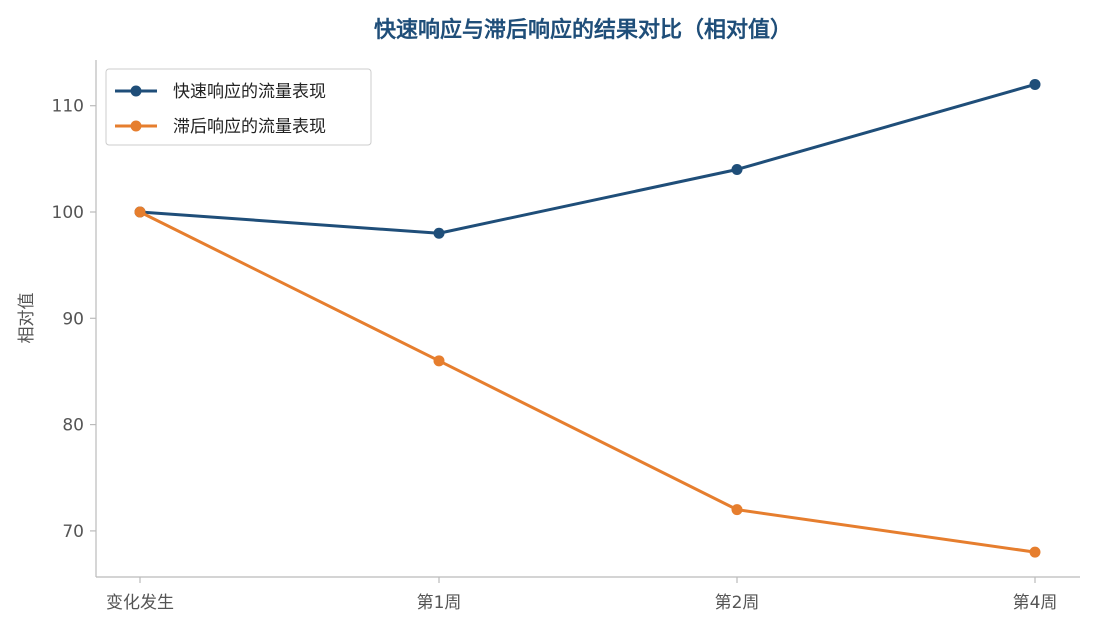 This screenshot has height=629, width=1095. I want to click on y-tick-label: 100, so click(68, 213).